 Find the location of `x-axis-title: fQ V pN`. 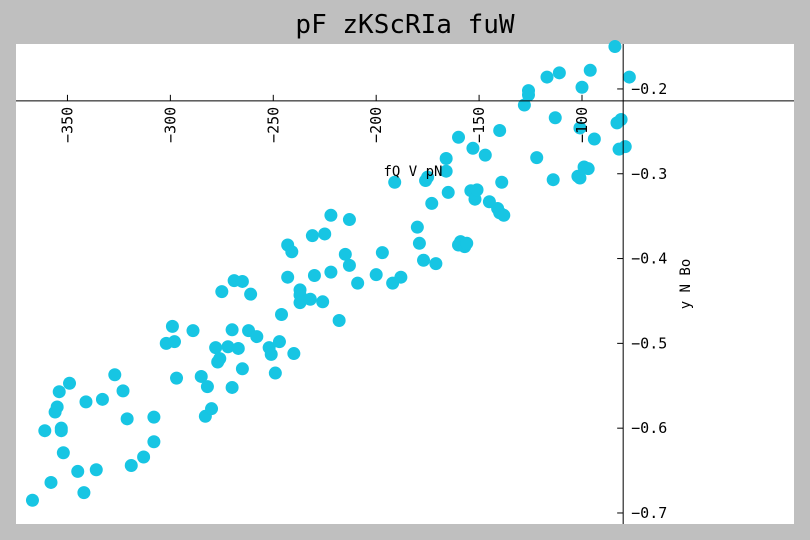

x-axis-title: fQ V pN is located at coordinates (412, 172).